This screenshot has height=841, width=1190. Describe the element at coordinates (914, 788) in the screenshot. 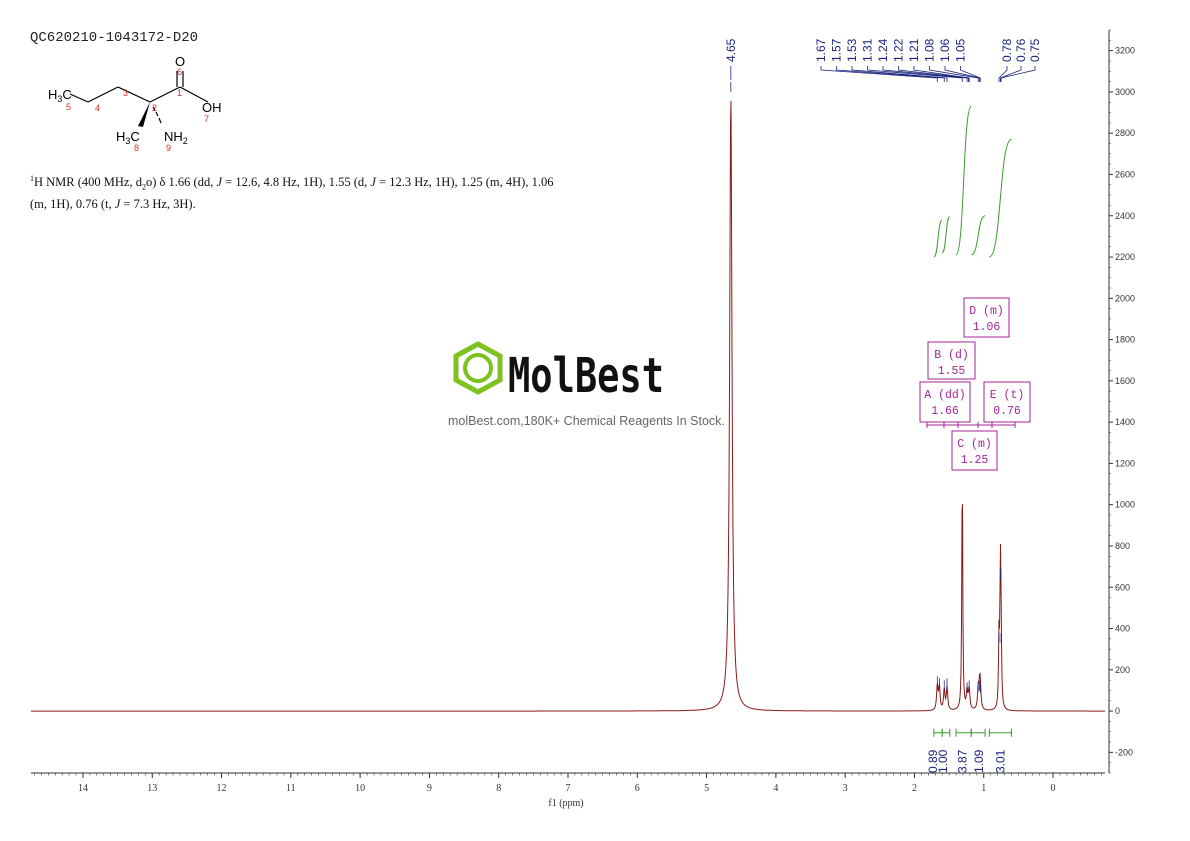

I see `x-tick-label: 2` at that location.